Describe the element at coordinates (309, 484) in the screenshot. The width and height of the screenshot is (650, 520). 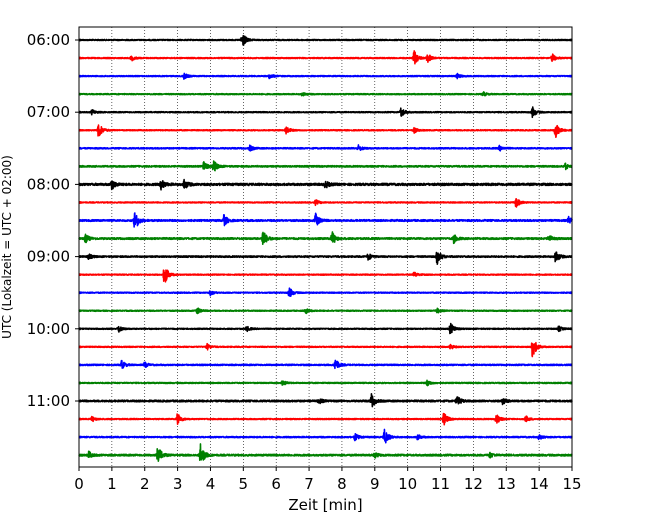
I see `x-tick-label: 7` at that location.